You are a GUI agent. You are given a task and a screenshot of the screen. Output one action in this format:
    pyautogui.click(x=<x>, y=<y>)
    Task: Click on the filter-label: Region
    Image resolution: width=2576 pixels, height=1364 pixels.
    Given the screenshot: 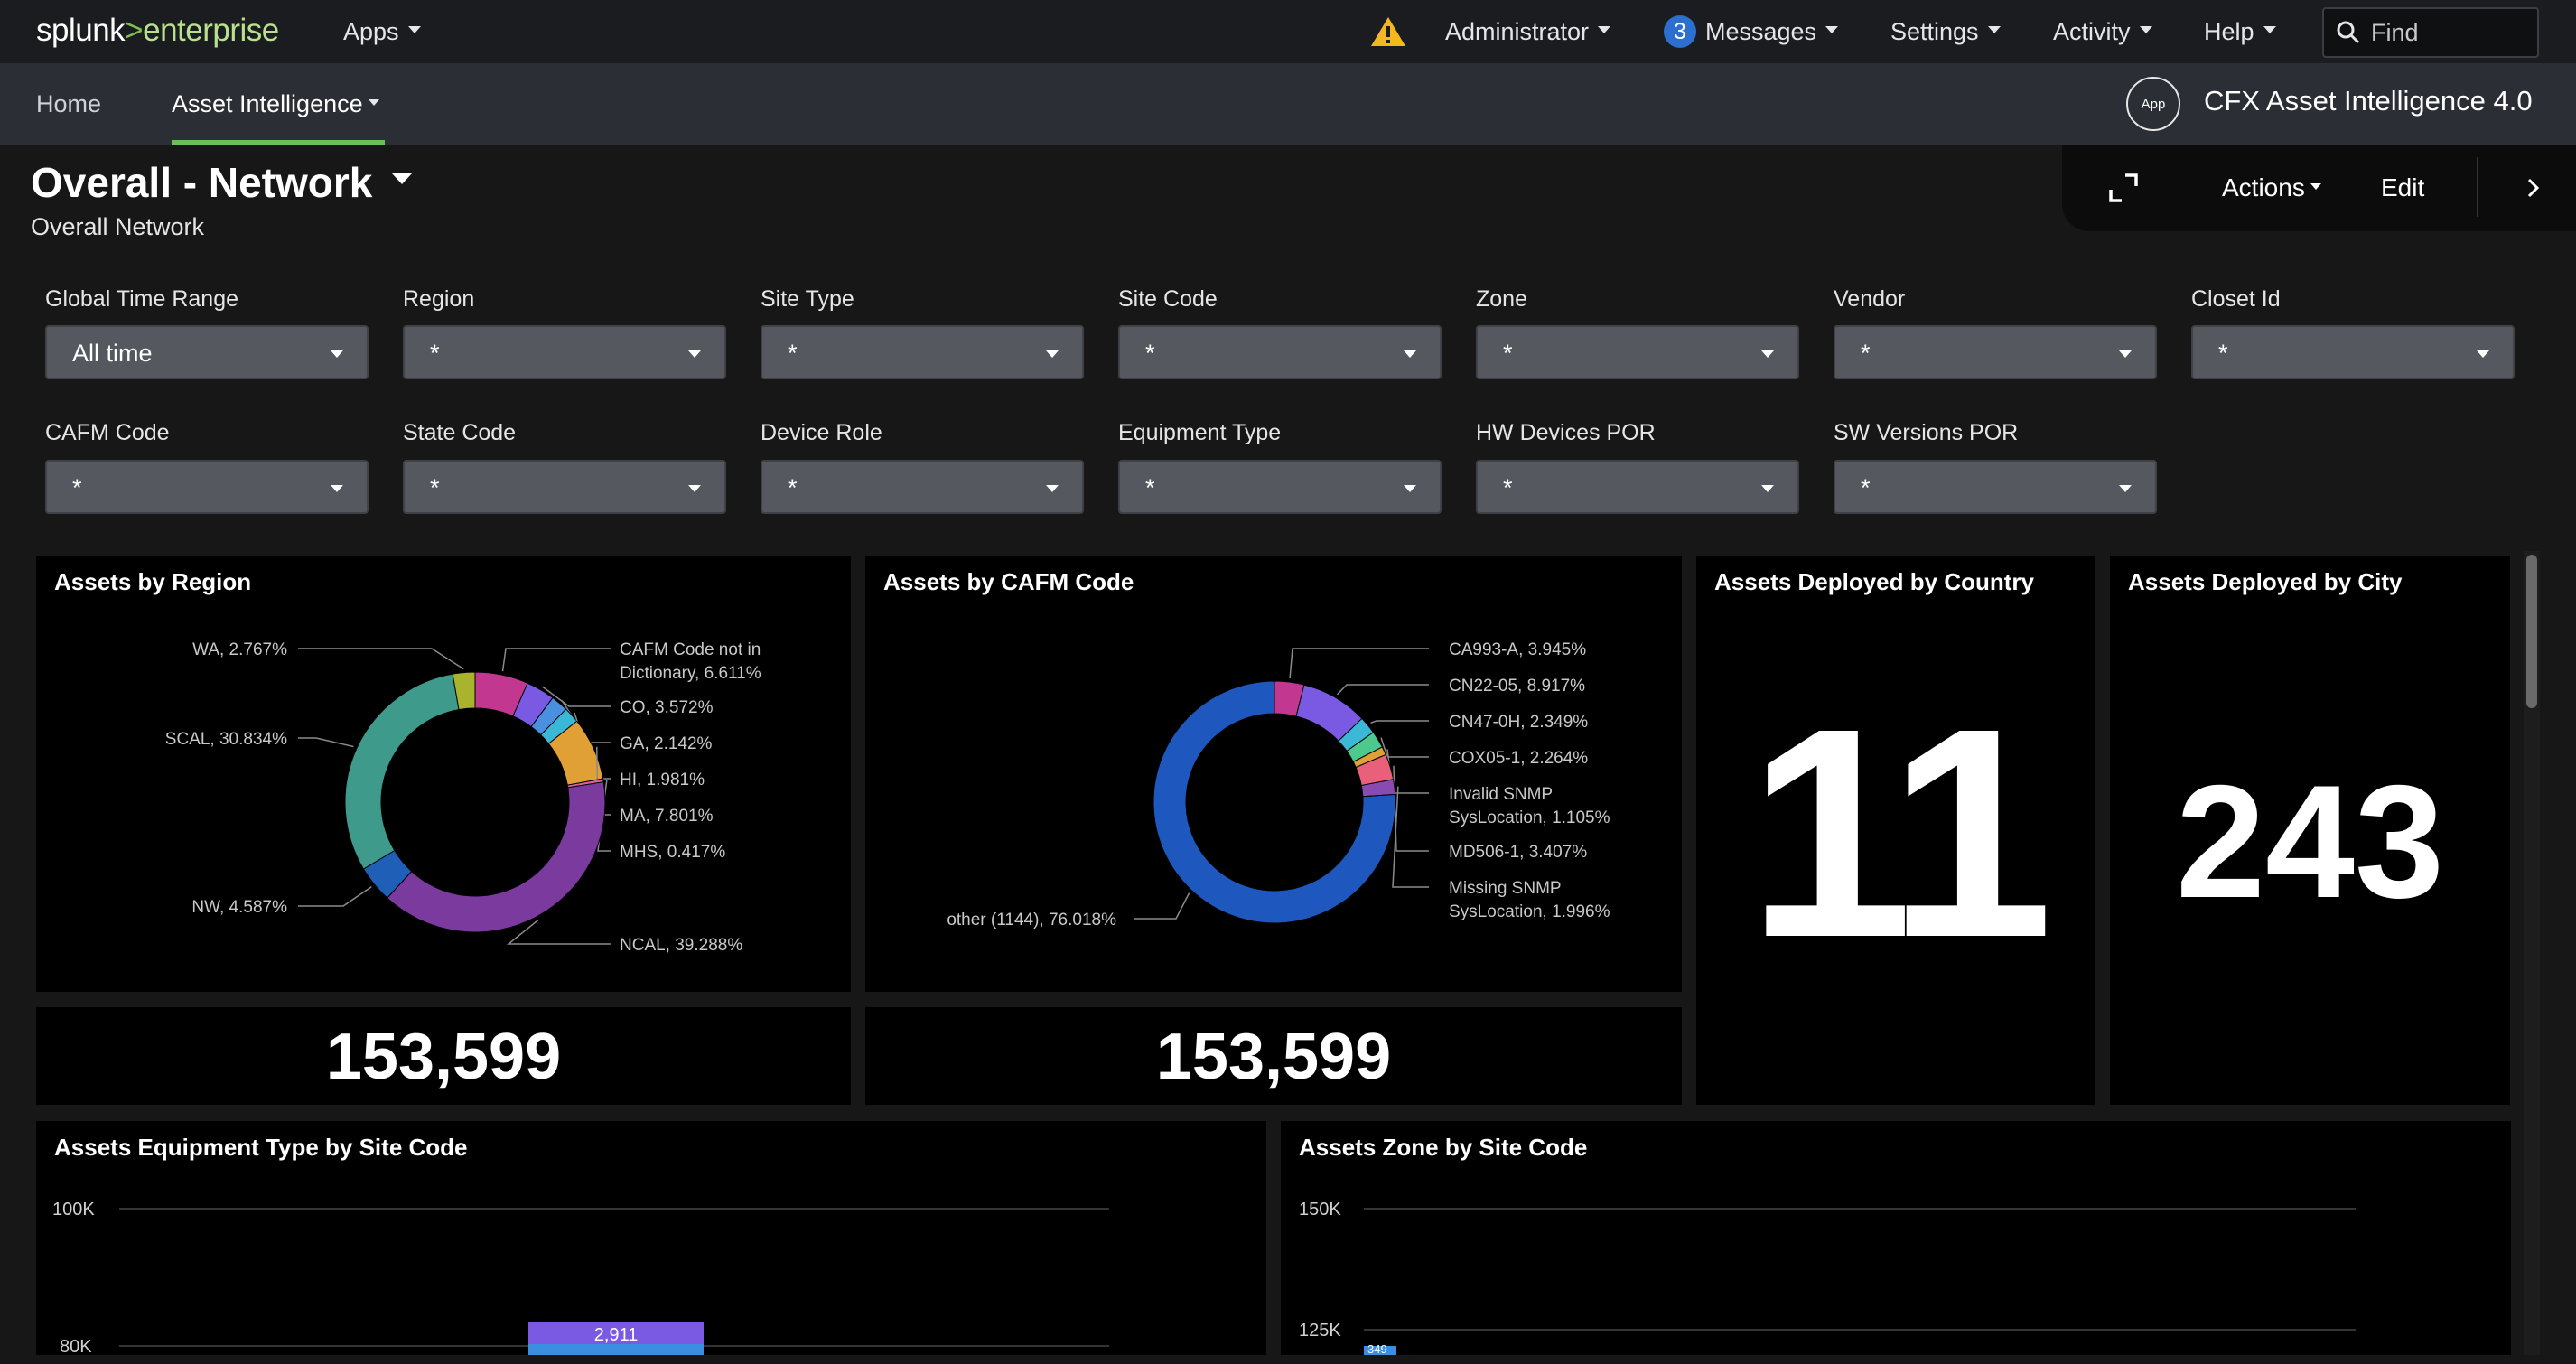 What is the action you would take?
    pyautogui.click(x=439, y=299)
    